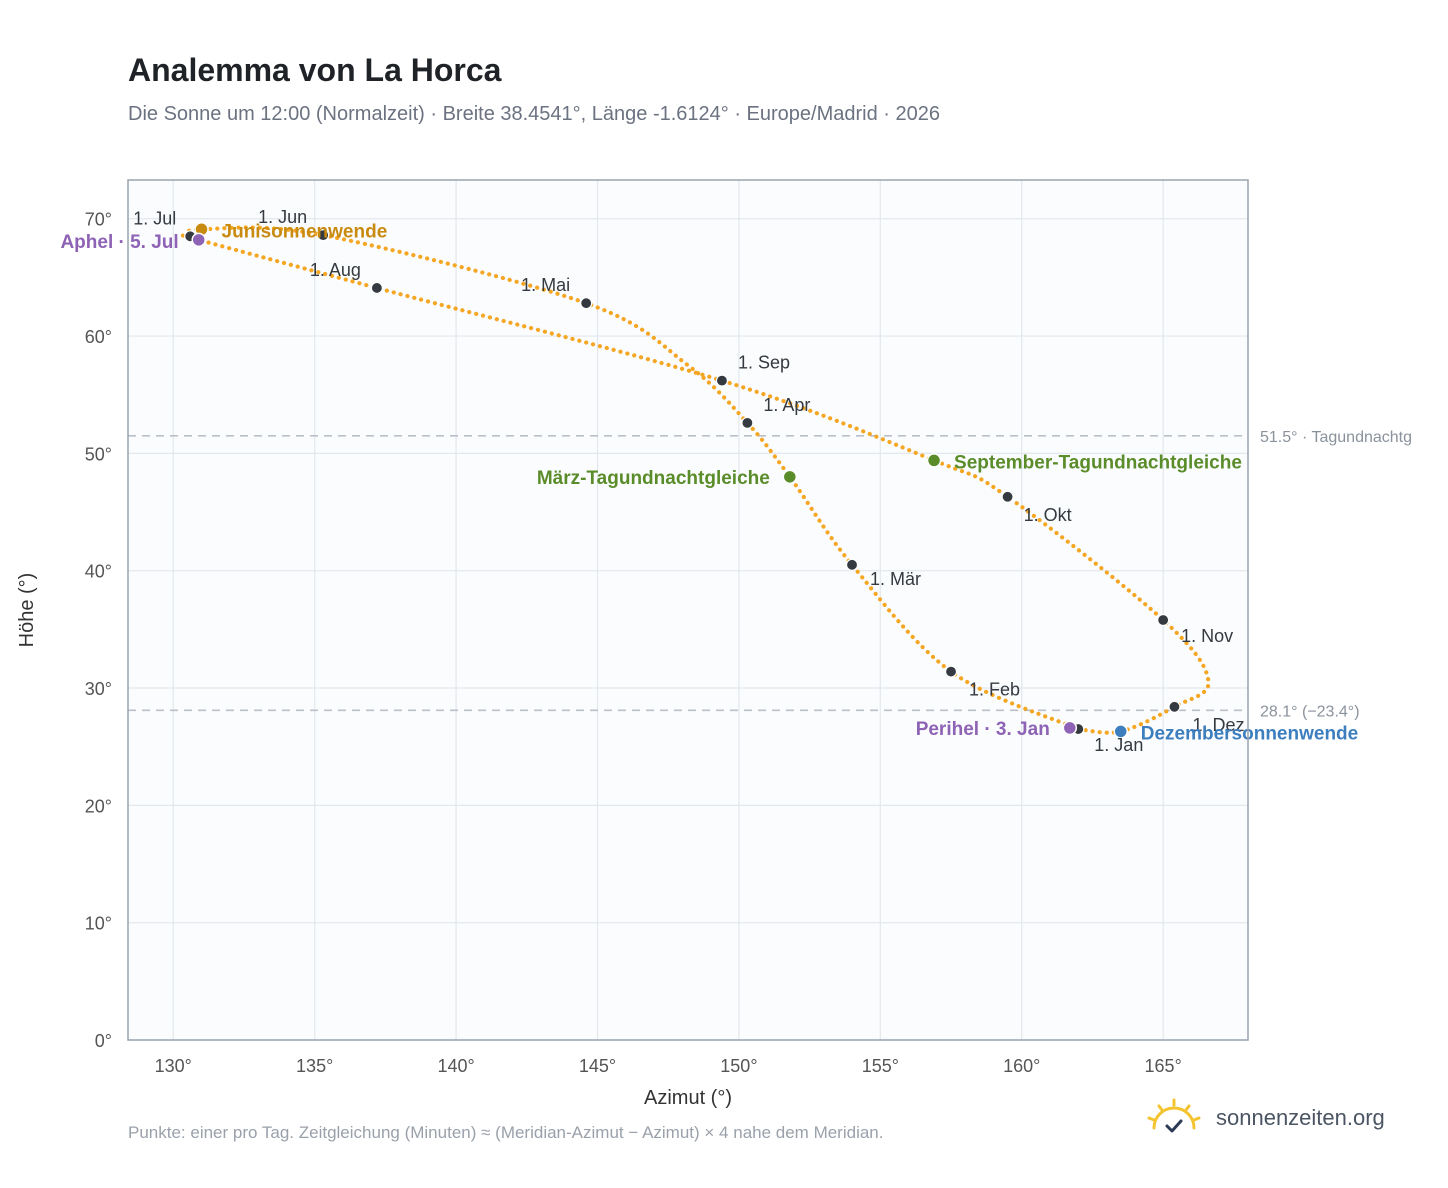 The width and height of the screenshot is (1448, 1188). What do you see at coordinates (98, 689) in the screenshot?
I see `y-tick-label: 30°` at bounding box center [98, 689].